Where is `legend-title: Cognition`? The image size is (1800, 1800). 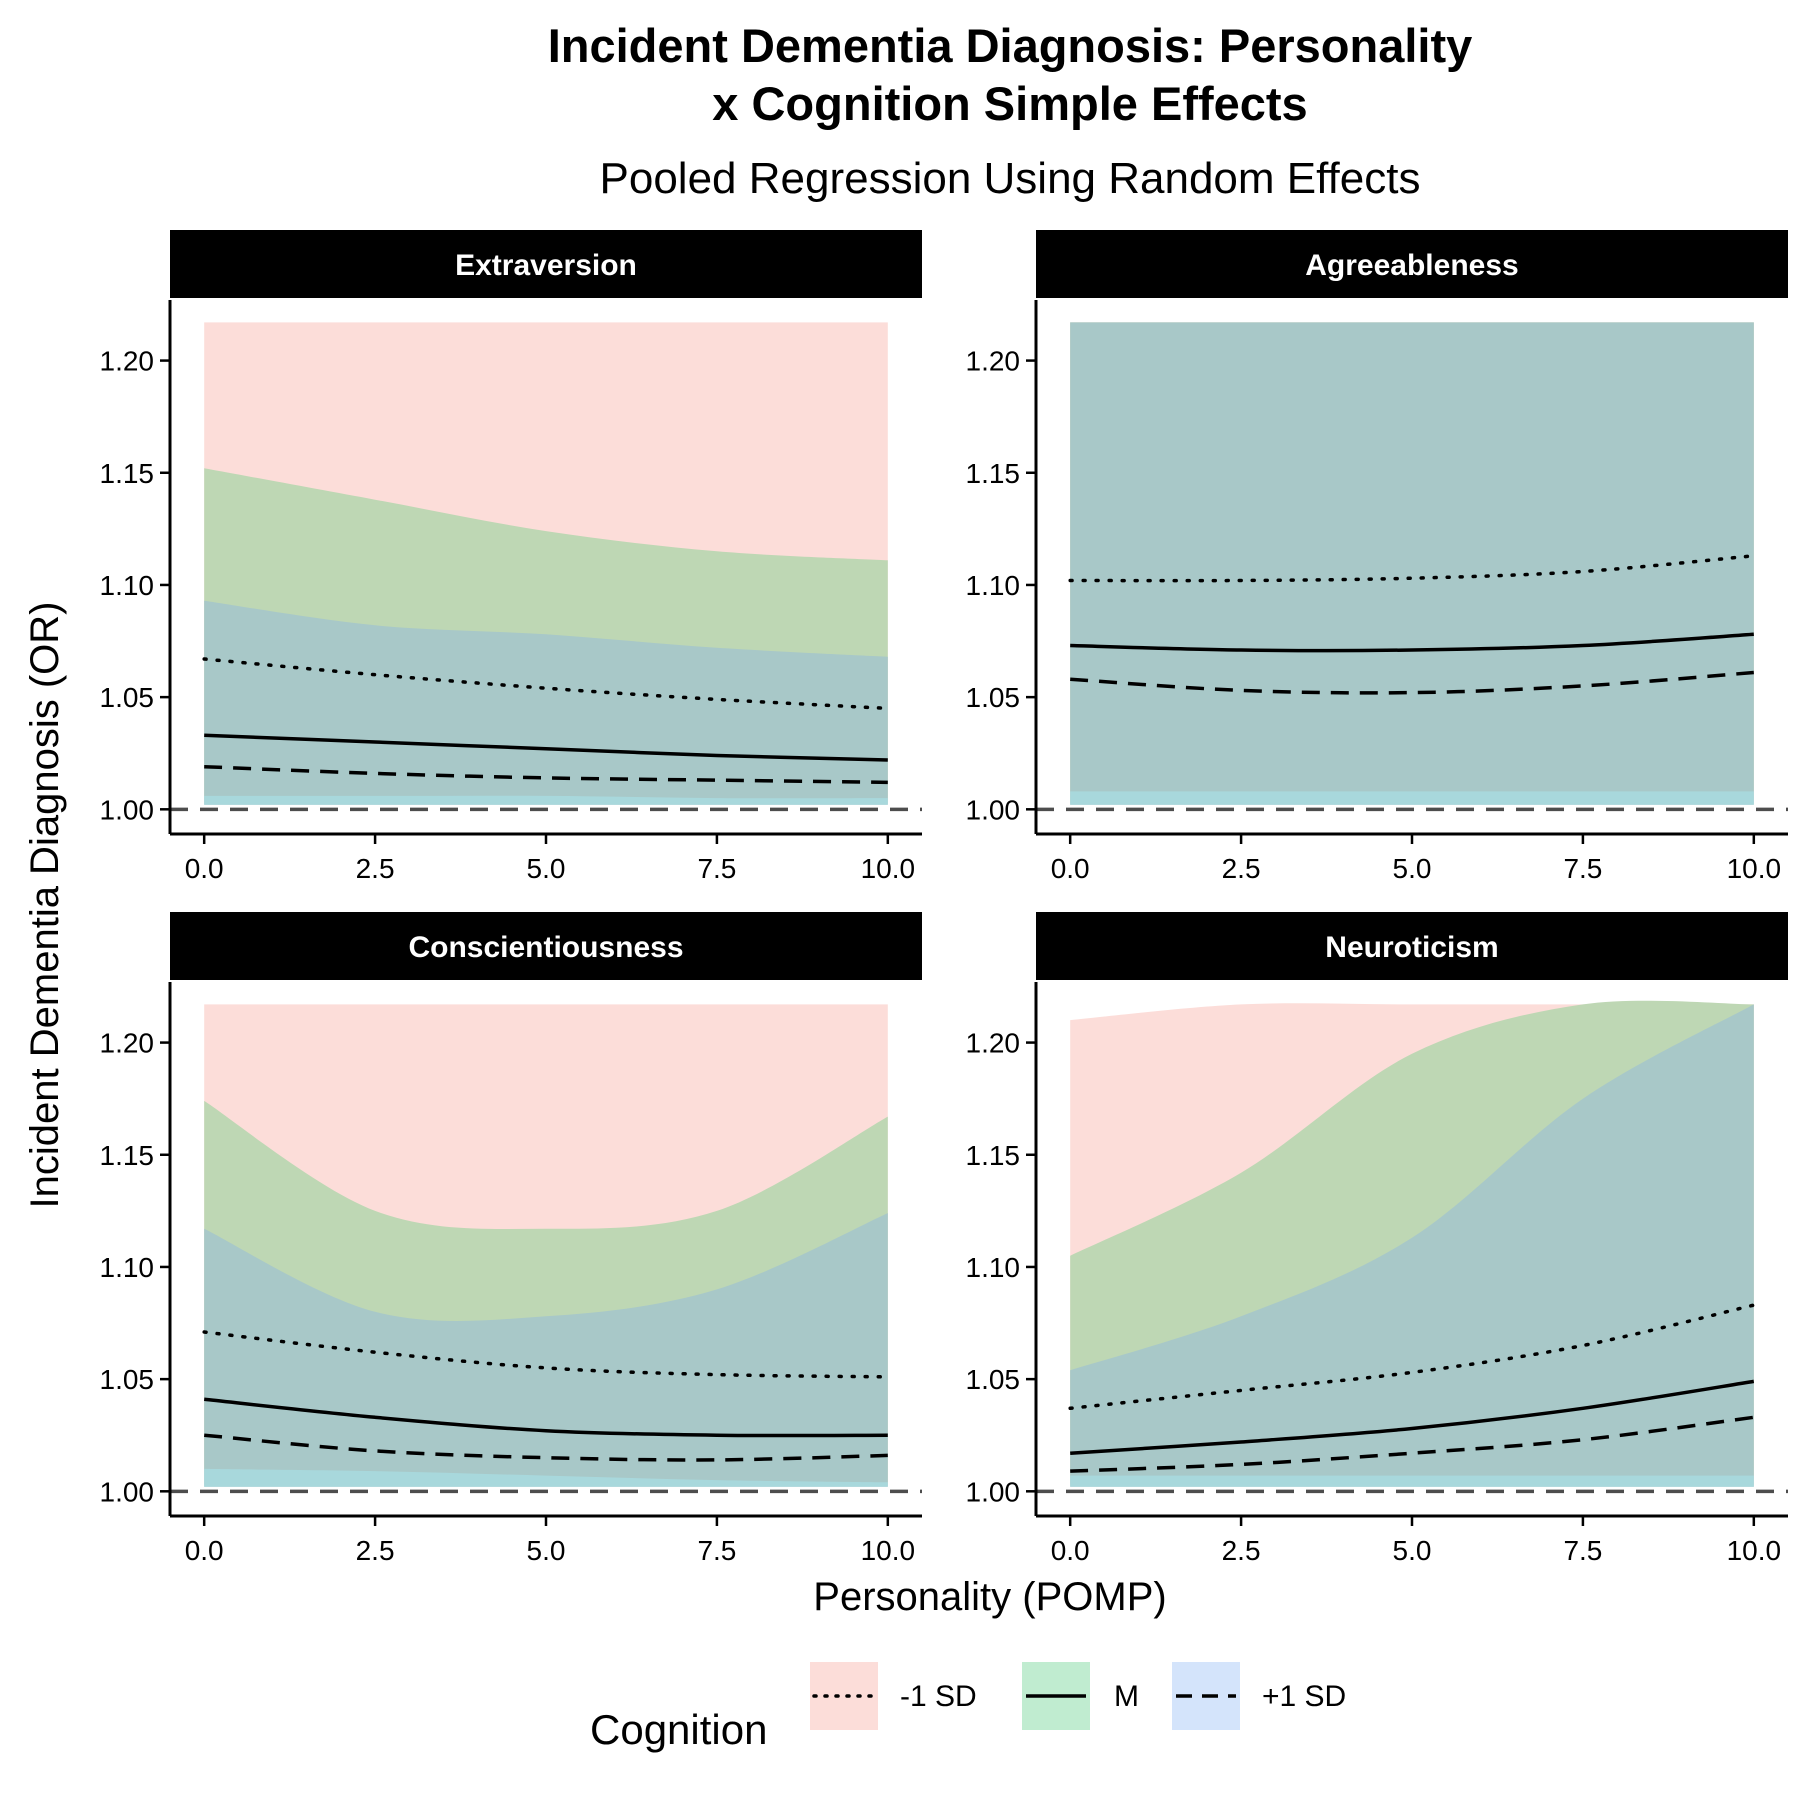
legend-title: Cognition is located at coordinates (678, 1729).